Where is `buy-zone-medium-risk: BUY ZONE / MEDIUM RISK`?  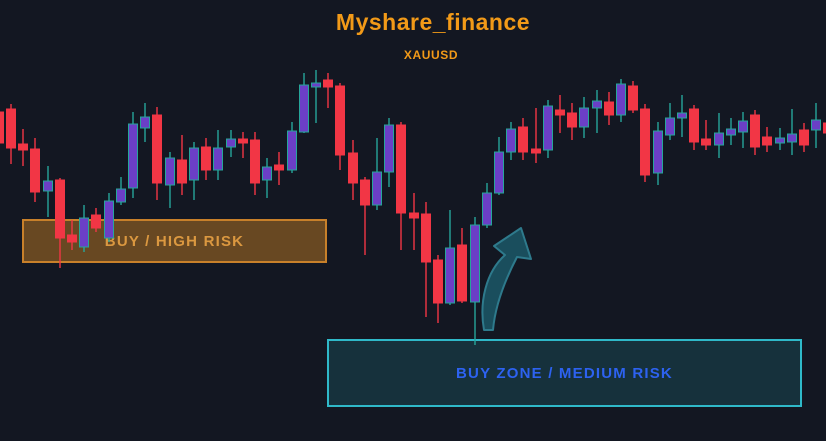 buy-zone-medium-risk: BUY ZONE / MEDIUM RISK is located at coordinates (564, 373).